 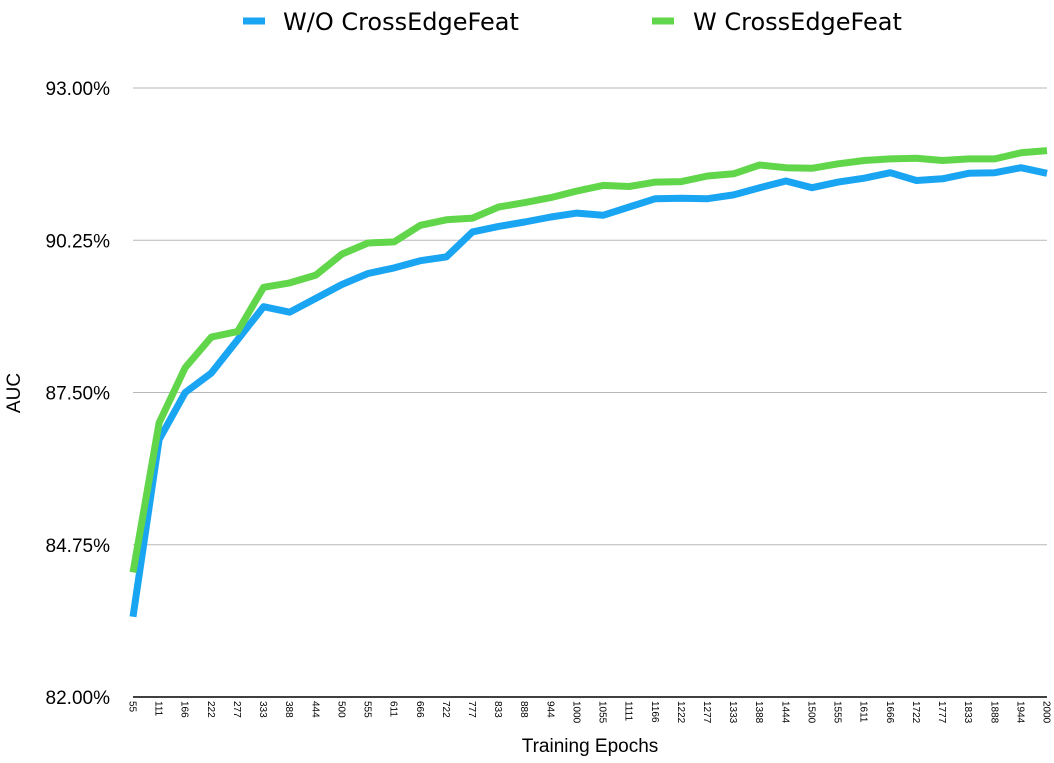 What do you see at coordinates (401, 22) in the screenshot?
I see `legend-label: W/O CrossEdgeFeat` at bounding box center [401, 22].